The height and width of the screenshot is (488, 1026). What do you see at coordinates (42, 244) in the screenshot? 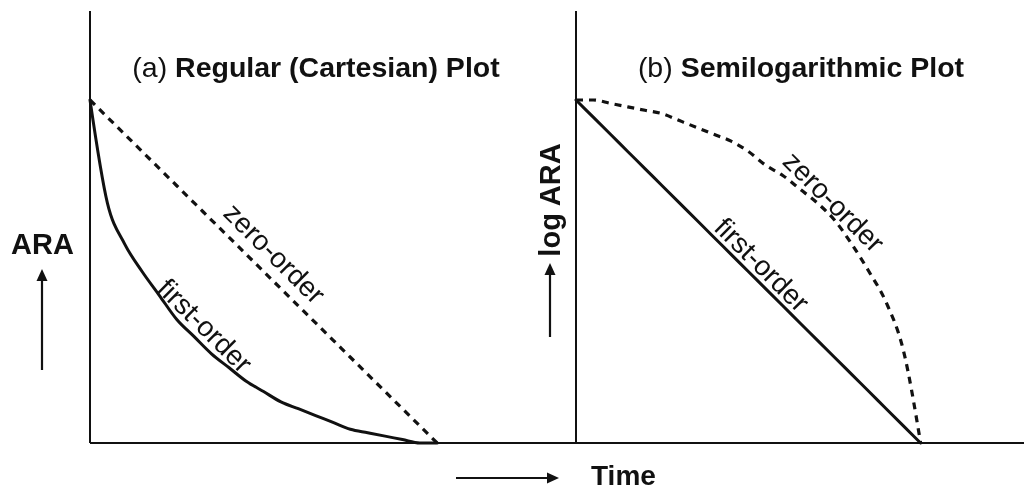
I see `y-axis-title: ARA` at bounding box center [42, 244].